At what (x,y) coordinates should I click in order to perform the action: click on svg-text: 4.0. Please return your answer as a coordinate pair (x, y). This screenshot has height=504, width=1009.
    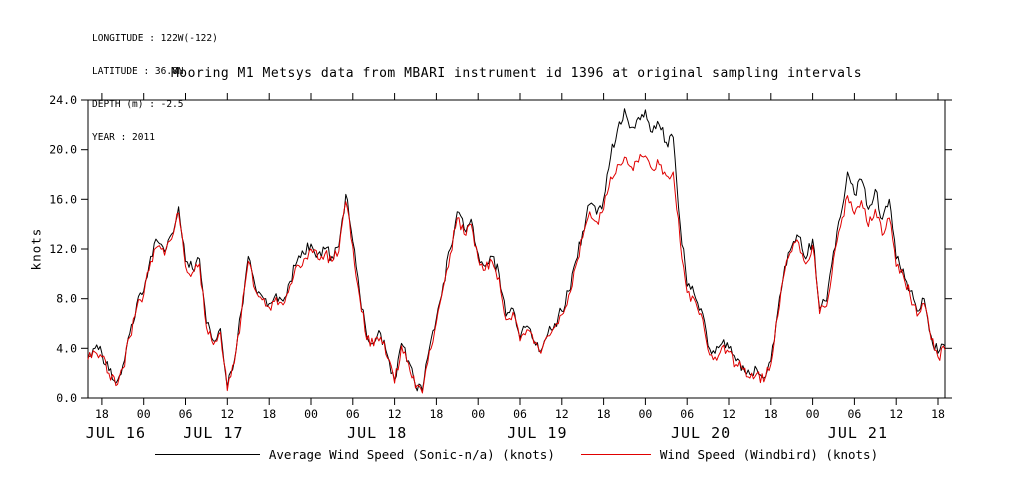
    Looking at the image, I should click on (66, 348).